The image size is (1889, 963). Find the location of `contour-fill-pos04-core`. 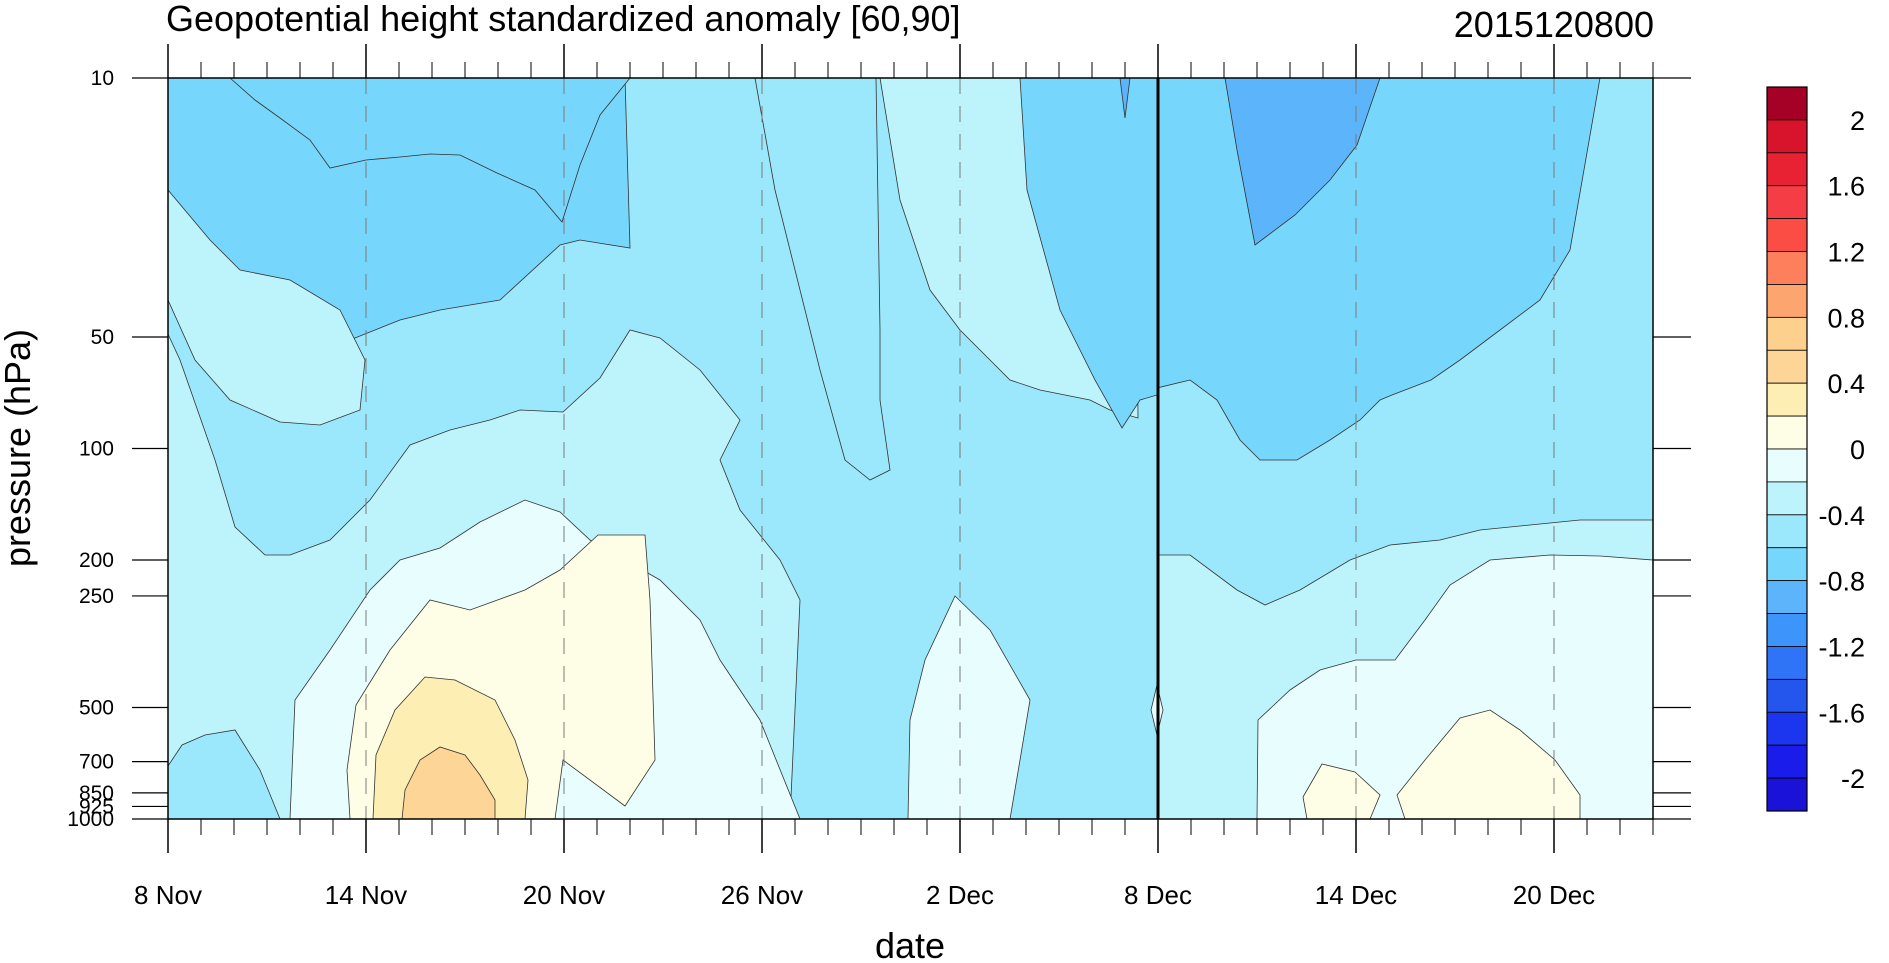

contour-fill-pos04-core is located at coordinates (448, 783).